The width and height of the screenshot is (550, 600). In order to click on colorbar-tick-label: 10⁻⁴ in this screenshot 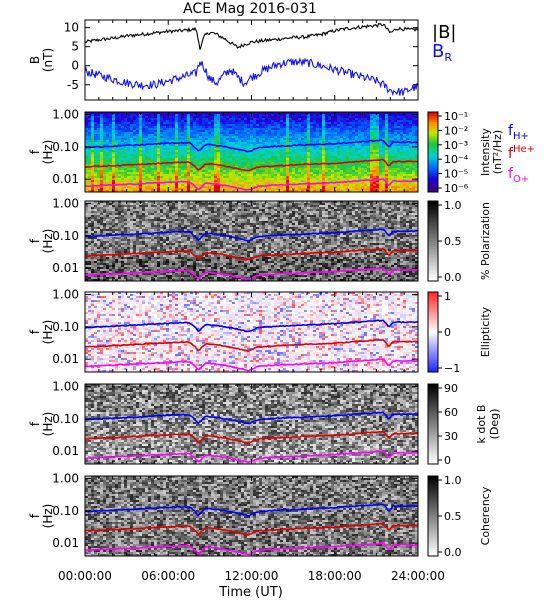, I will do `click(456, 159)`.